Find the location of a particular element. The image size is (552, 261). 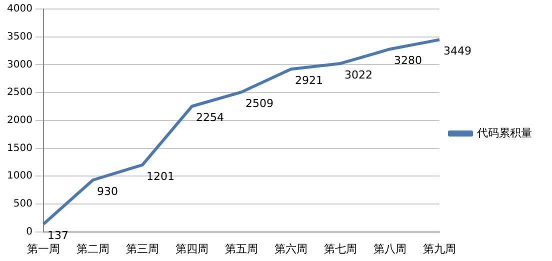

legend-label: 代码累积量 is located at coordinates (504, 133).